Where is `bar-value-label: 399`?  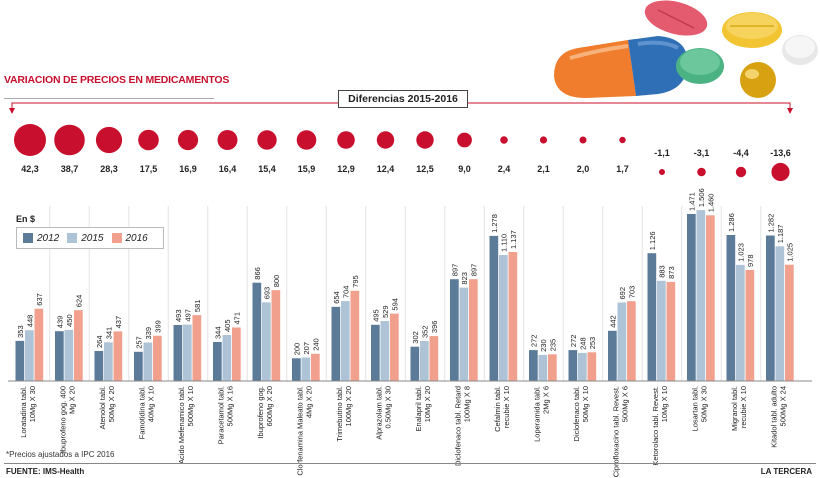 bar-value-label: 399 is located at coordinates (157, 326).